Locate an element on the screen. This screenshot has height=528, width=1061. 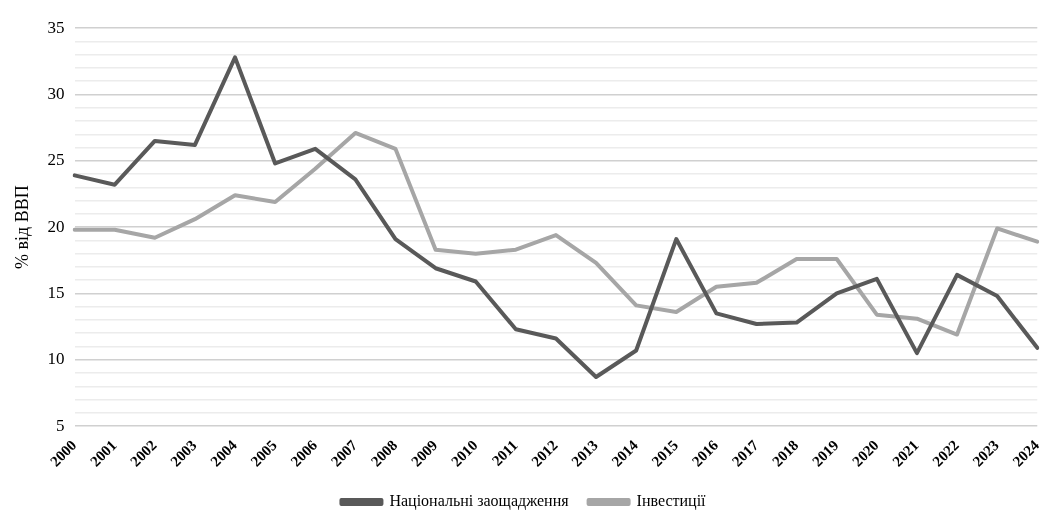
y-tick-label: 35 is located at coordinates (56, 27).